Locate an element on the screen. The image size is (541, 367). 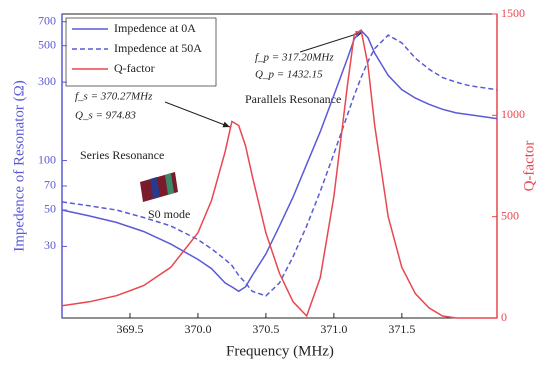
legend-label: Q-factor is located at coordinates (134, 68).